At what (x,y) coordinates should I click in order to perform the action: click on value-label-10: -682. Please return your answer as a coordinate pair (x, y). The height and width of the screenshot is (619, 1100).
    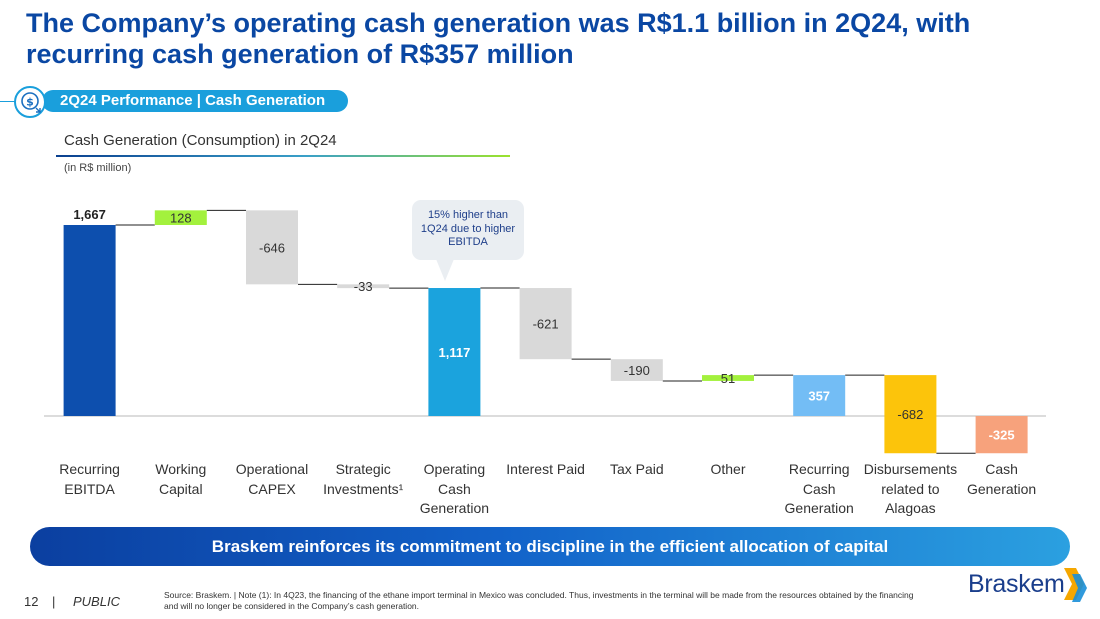
    Looking at the image, I should click on (910, 414).